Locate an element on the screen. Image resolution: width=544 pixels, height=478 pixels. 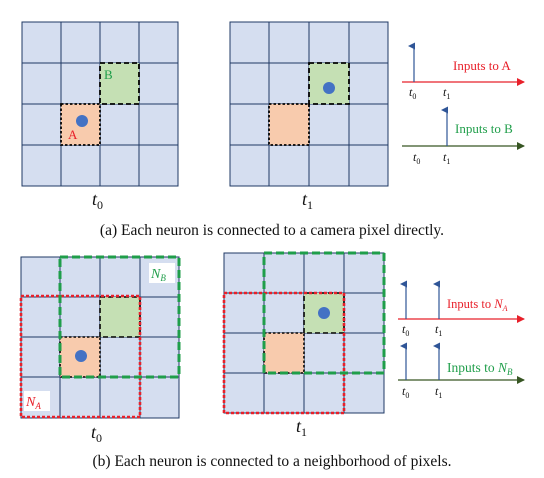
timeline-inputs-a: Inputs to A t0 t1 is located at coordinates (463, 71).